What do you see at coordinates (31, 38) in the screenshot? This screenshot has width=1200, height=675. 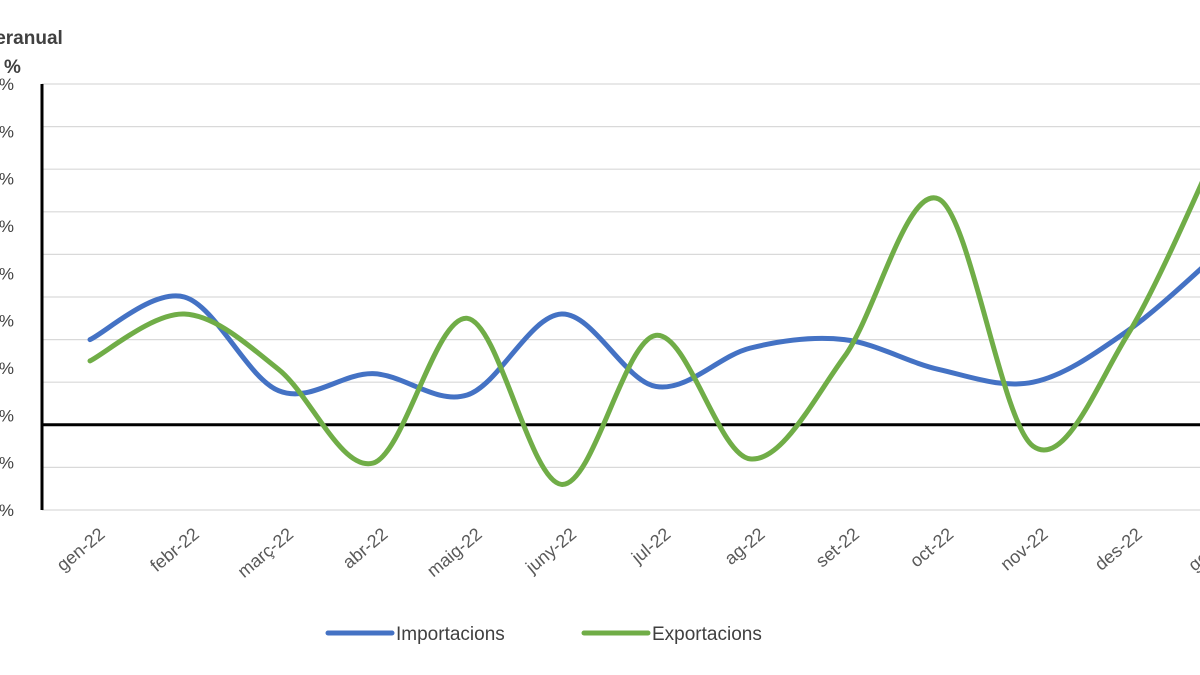 I see `y-axis-label: Interanual` at bounding box center [31, 38].